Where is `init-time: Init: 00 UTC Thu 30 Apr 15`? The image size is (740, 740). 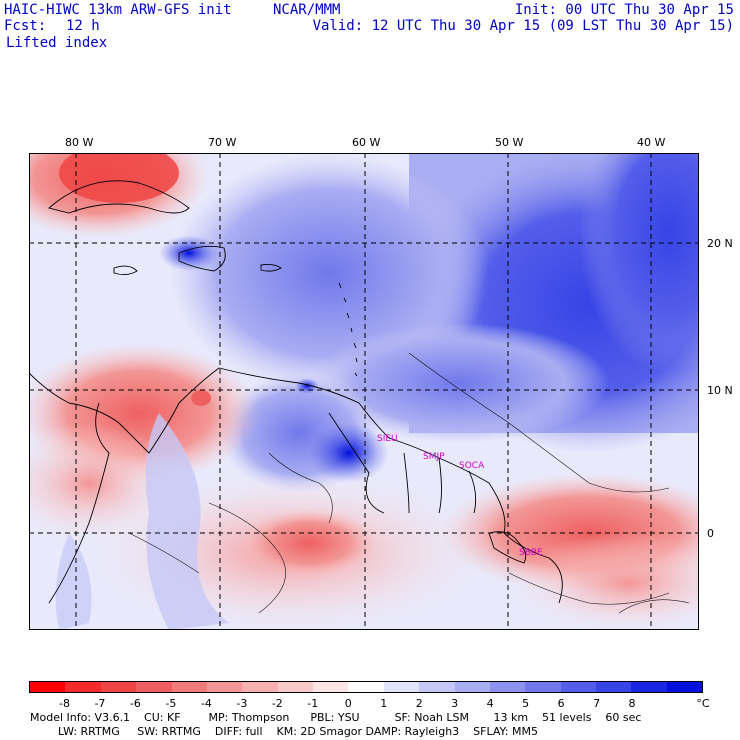 init-time: Init: 00 UTC Thu 30 Apr 15 is located at coordinates (624, 10).